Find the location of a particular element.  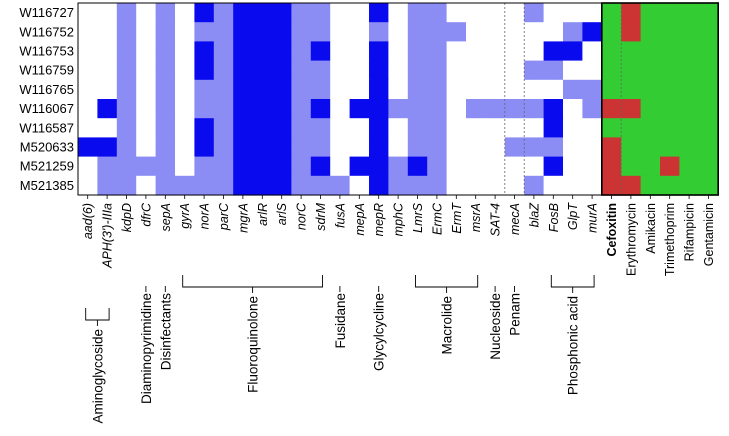

gene-cell-M521259-gyrA is located at coordinates (185, 166).